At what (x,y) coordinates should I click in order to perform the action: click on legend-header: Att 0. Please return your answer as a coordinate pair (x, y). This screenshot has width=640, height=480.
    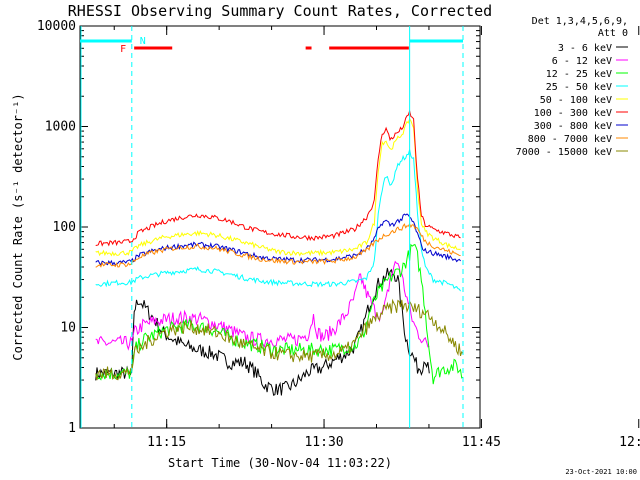
    Looking at the image, I should click on (613, 33).